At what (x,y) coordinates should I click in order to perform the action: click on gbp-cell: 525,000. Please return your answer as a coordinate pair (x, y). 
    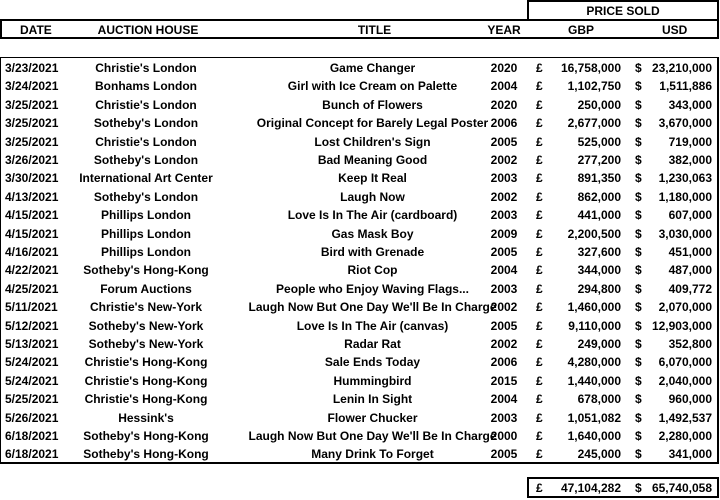
    Looking at the image, I should click on (599, 141).